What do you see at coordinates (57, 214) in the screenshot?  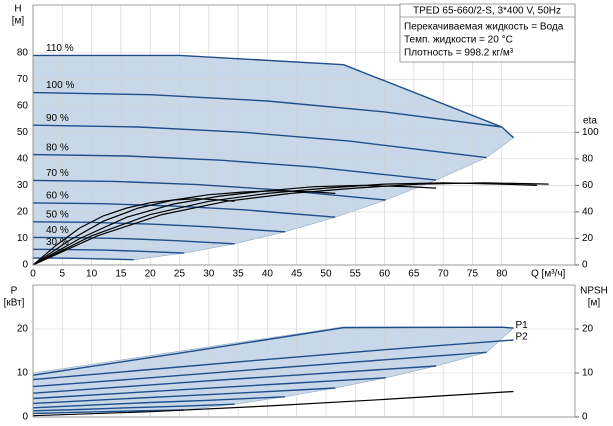 I see `curve-label: 50 %` at bounding box center [57, 214].